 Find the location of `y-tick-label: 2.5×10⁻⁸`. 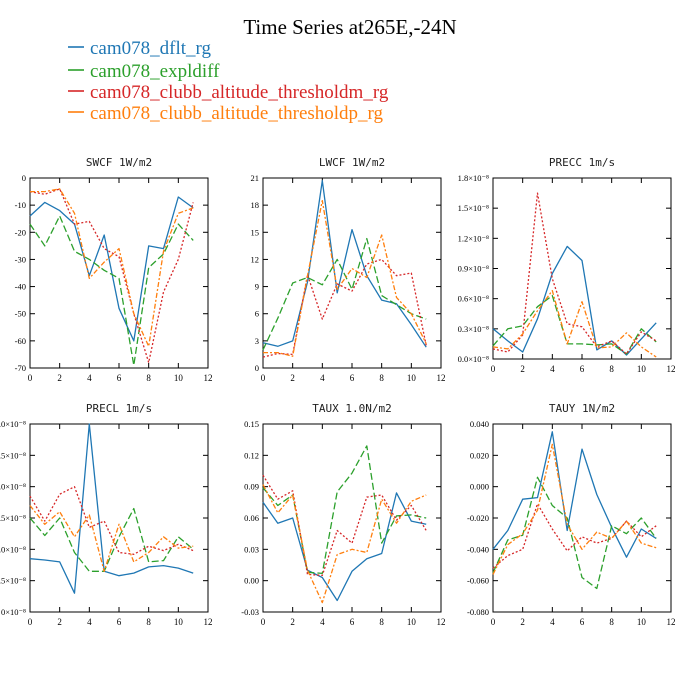

y-tick-label: 2.5×10⁻⁸ is located at coordinates (13, 455).